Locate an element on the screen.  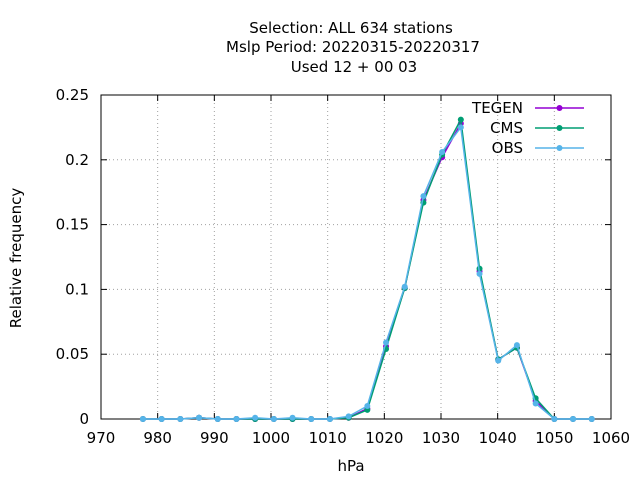
legend-marker-obs is located at coordinates (559, 148).